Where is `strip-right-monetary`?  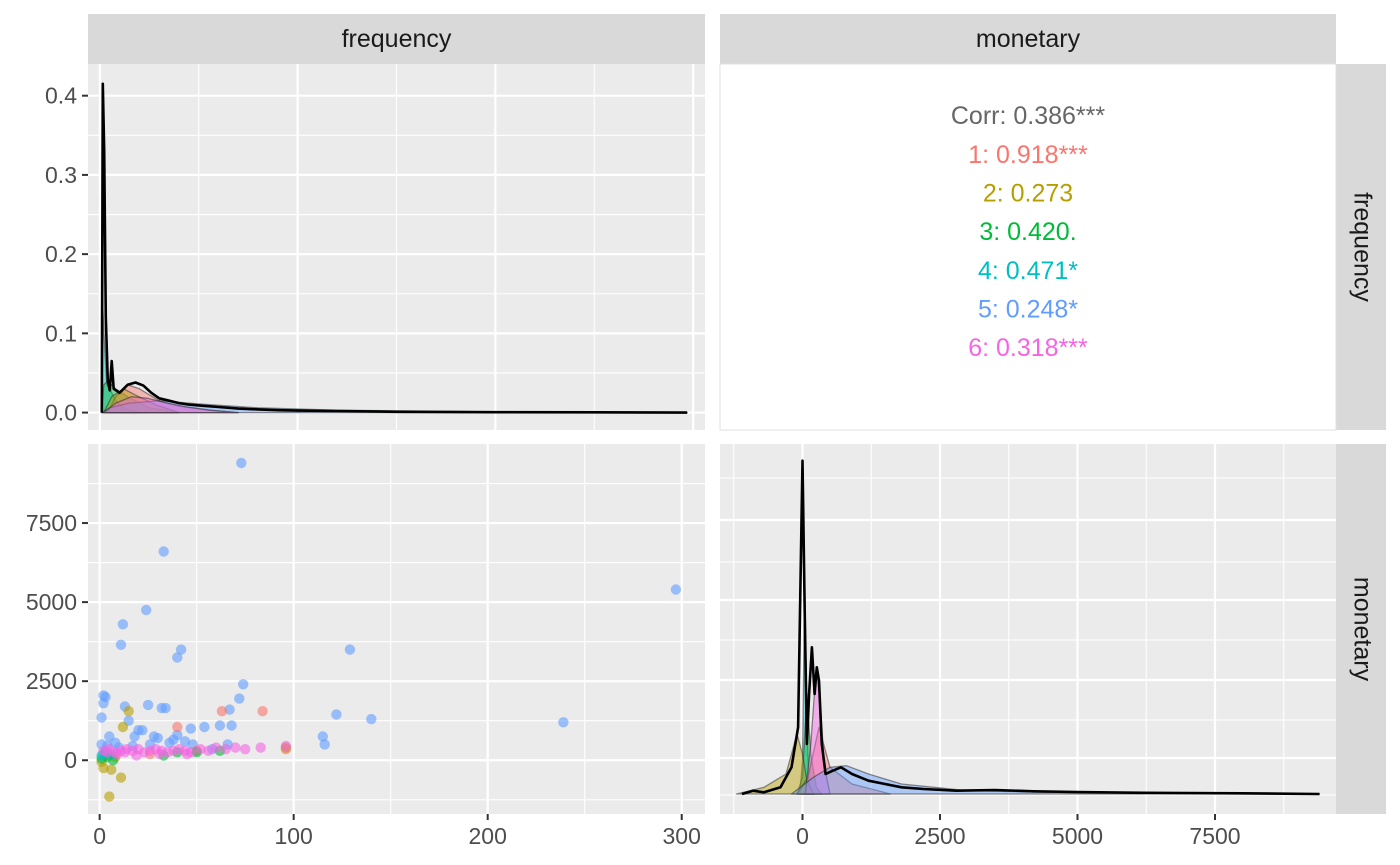 strip-right-monetary is located at coordinates (1361, 629).